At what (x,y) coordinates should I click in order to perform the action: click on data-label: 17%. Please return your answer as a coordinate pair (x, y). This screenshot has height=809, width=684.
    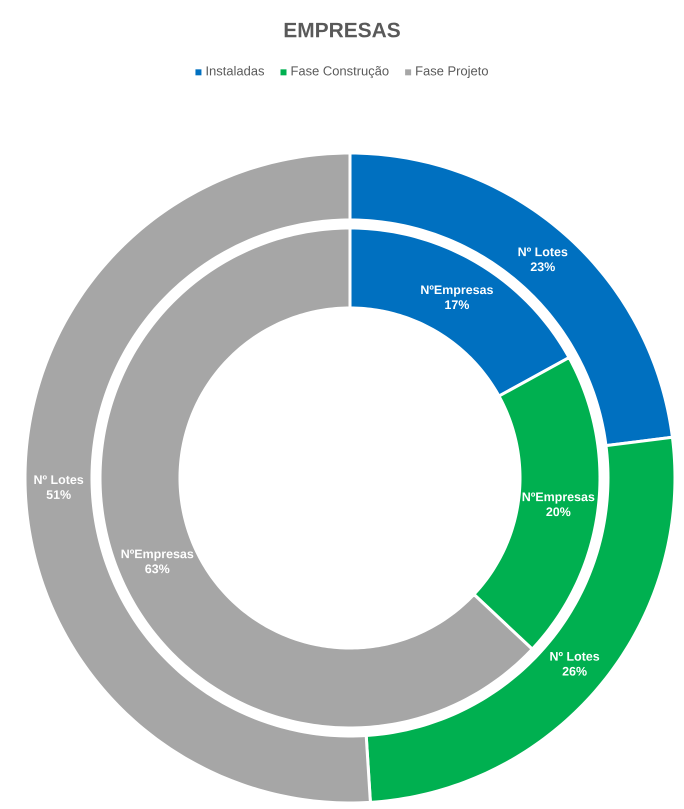
    Looking at the image, I should click on (457, 305).